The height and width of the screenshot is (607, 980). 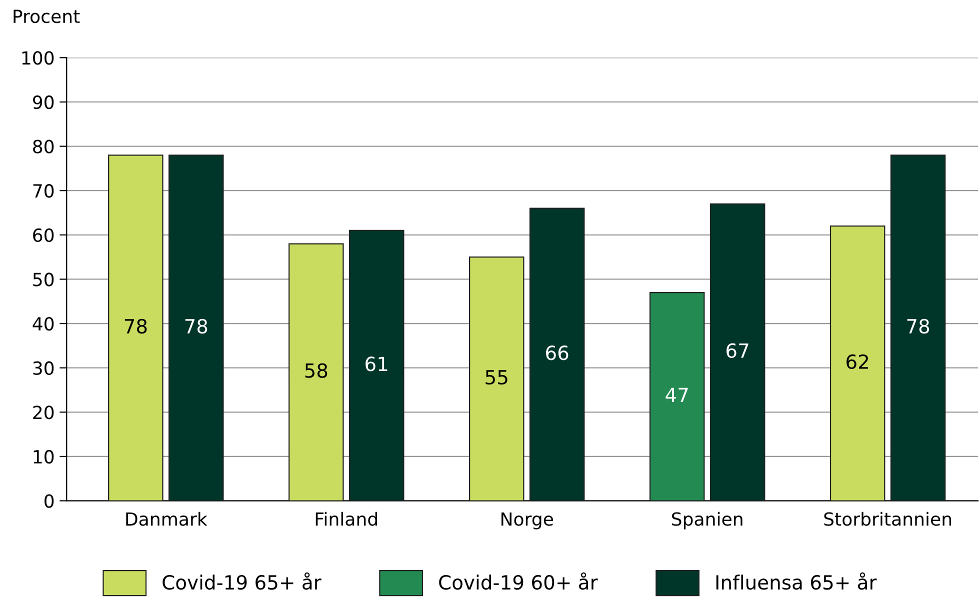 I want to click on x-tick-label: Finland, so click(x=346, y=519).